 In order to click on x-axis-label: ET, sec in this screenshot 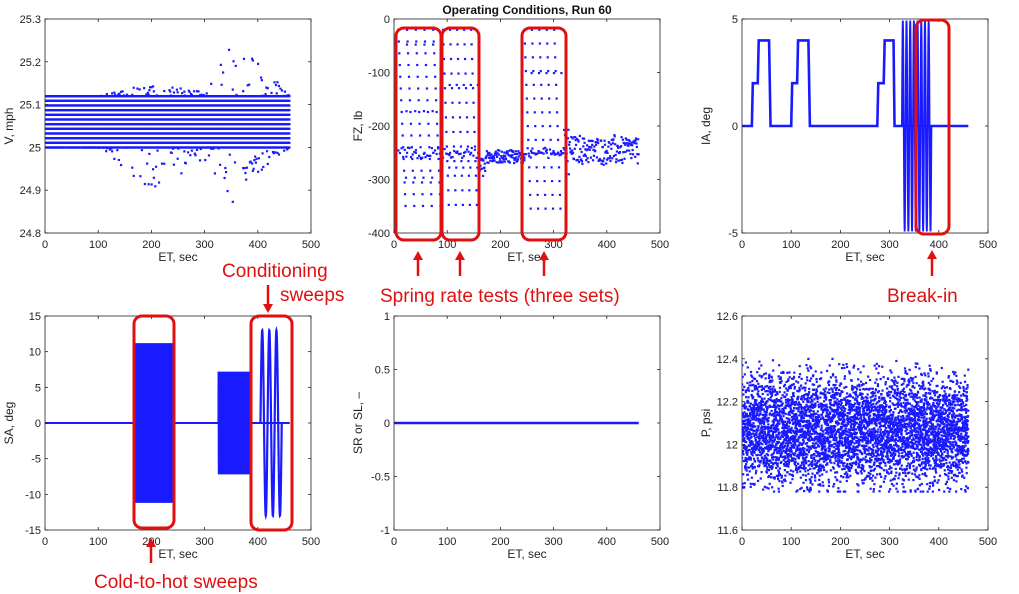, I will do `click(177, 554)`.